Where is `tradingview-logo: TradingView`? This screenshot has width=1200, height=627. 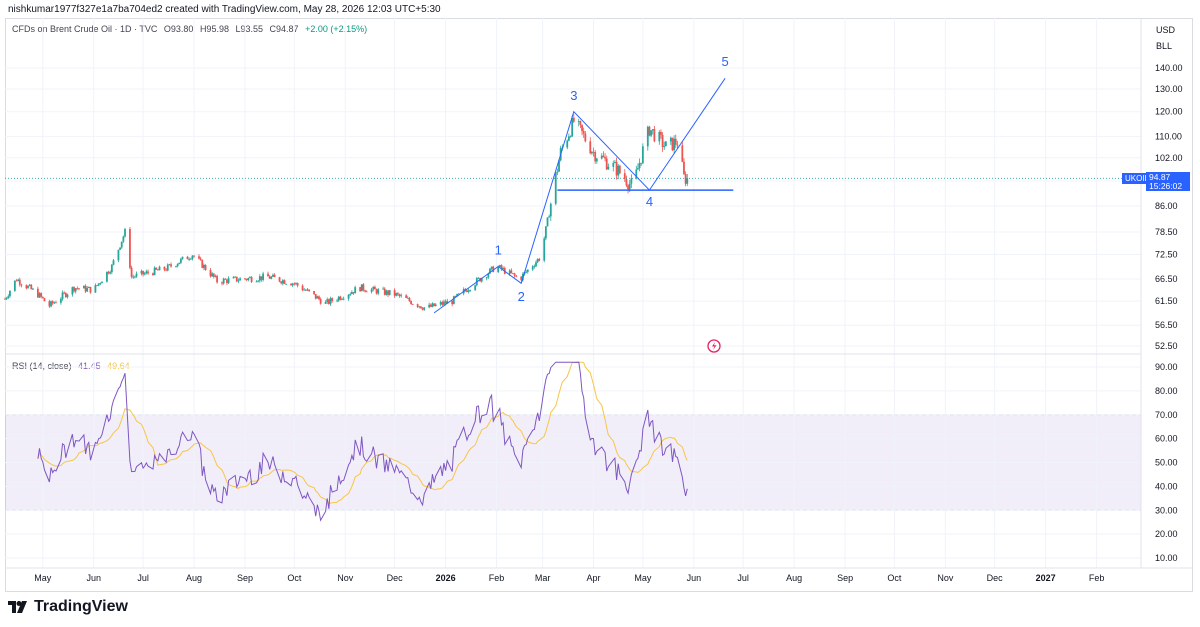
tradingview-logo: TradingView is located at coordinates (68, 607).